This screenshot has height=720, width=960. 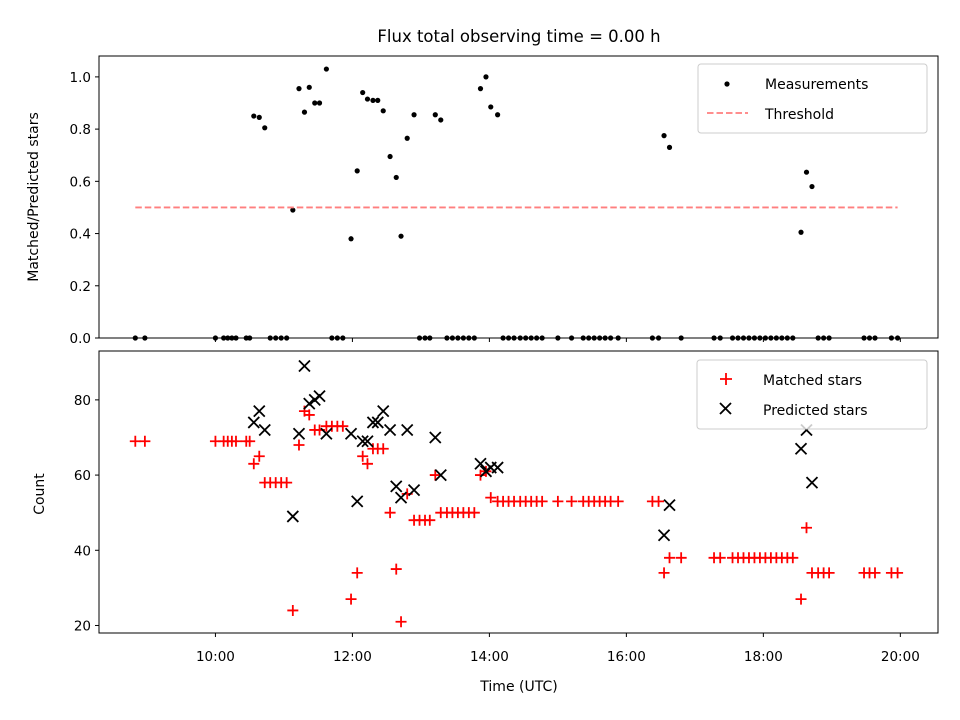 I want to click on y-tick-label: 0.8, so click(x=80, y=130).